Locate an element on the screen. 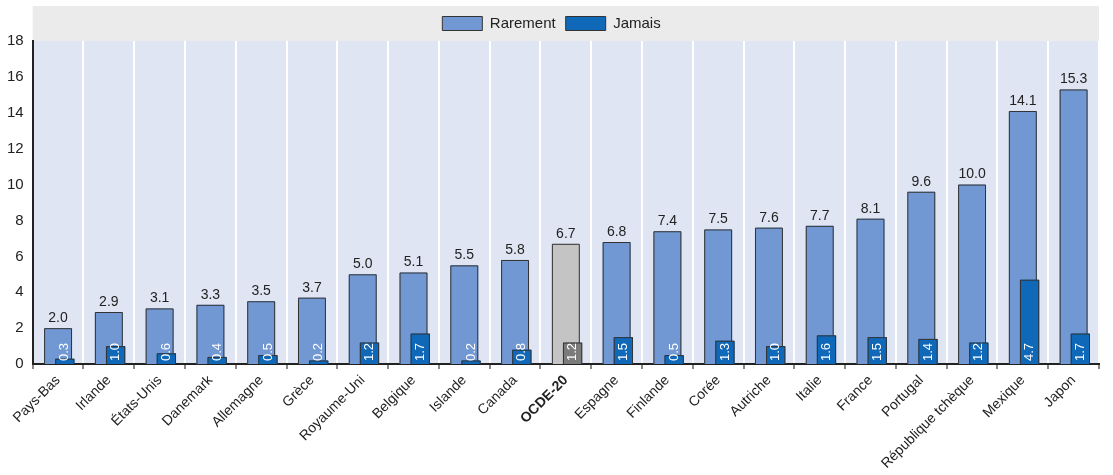 Image resolution: width=1113 pixels, height=475 pixels. y-tick-label: 4 is located at coordinates (19, 291).